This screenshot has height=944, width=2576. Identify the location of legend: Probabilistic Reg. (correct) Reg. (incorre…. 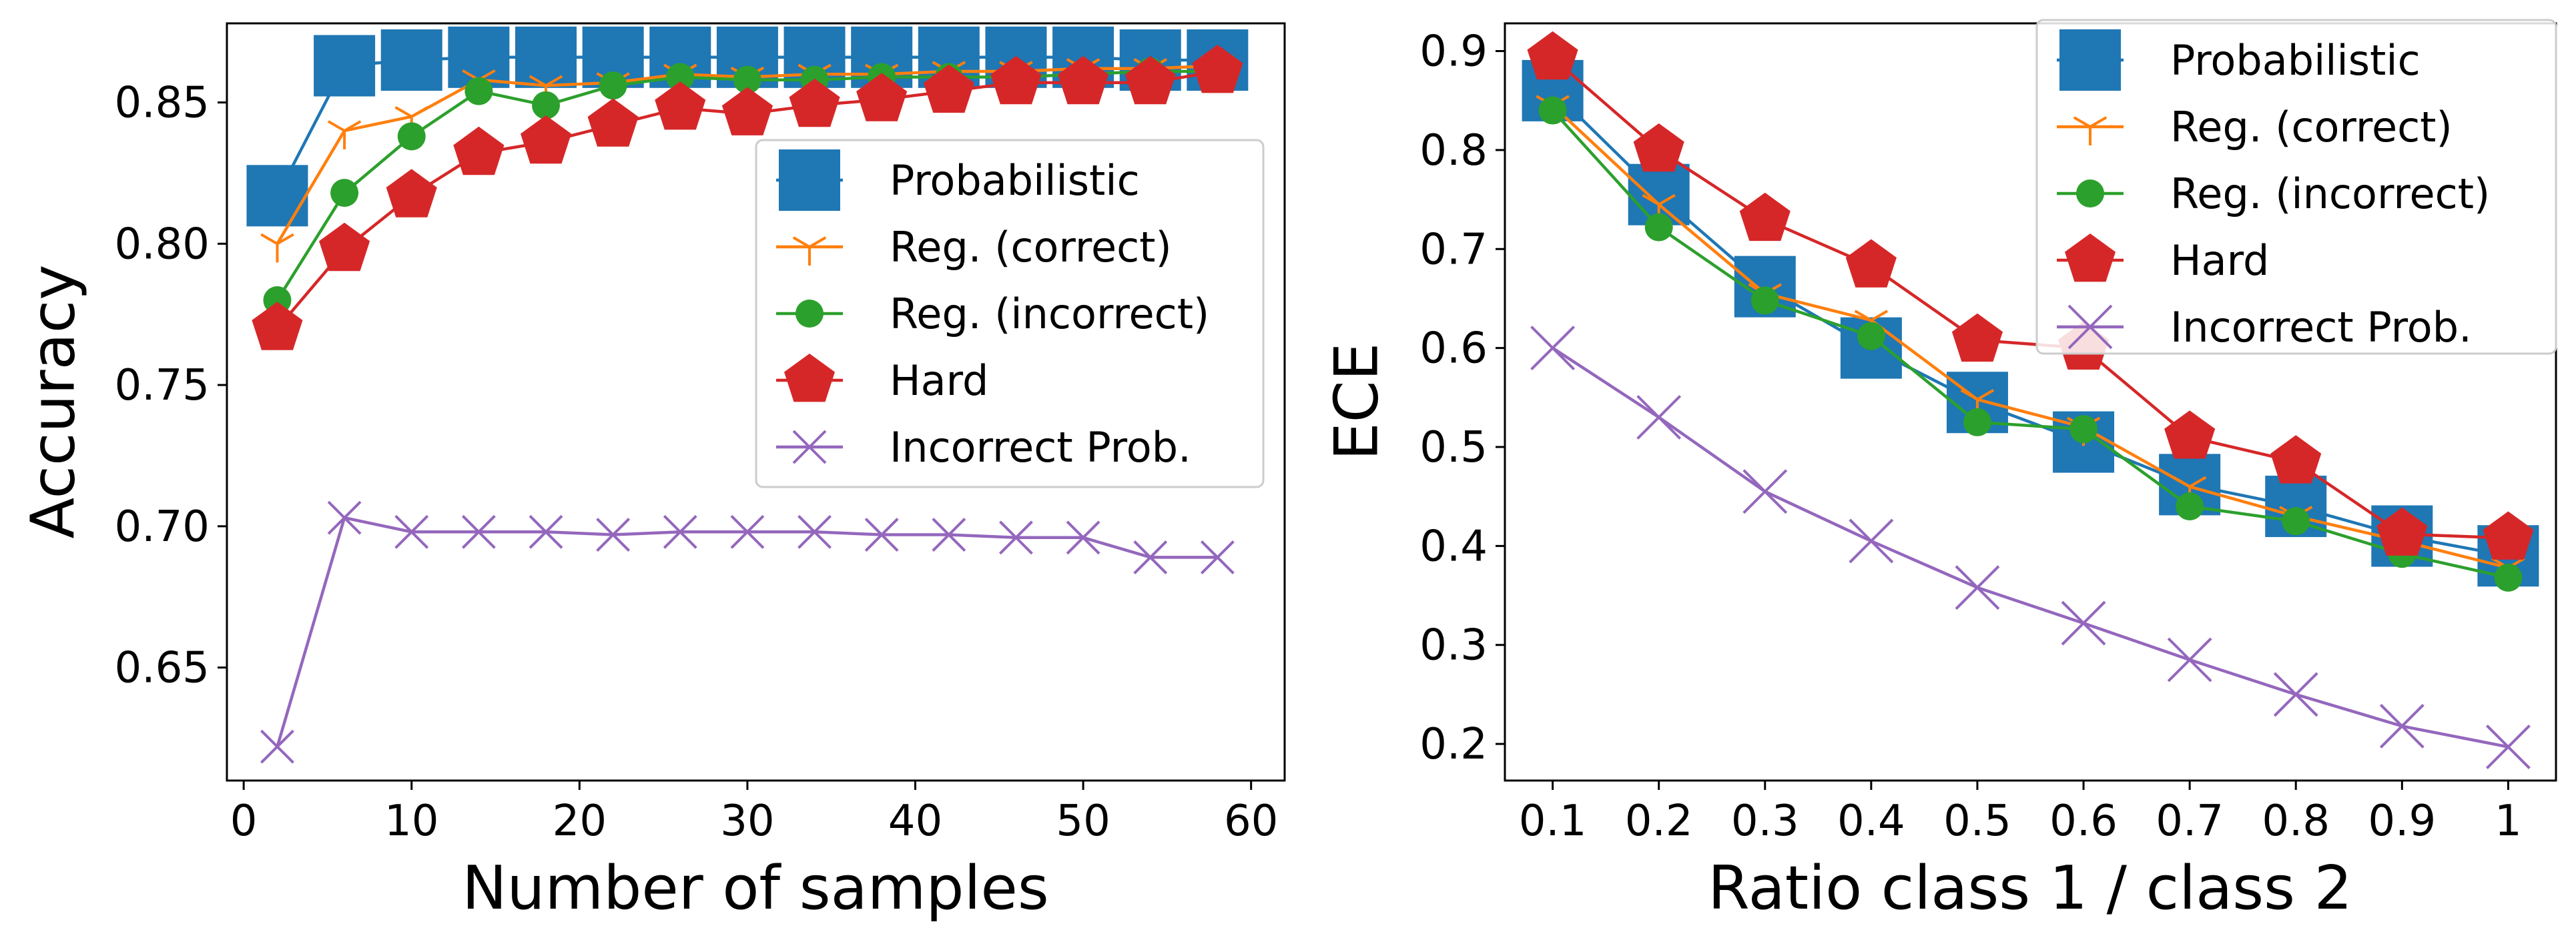
(2296, 187).